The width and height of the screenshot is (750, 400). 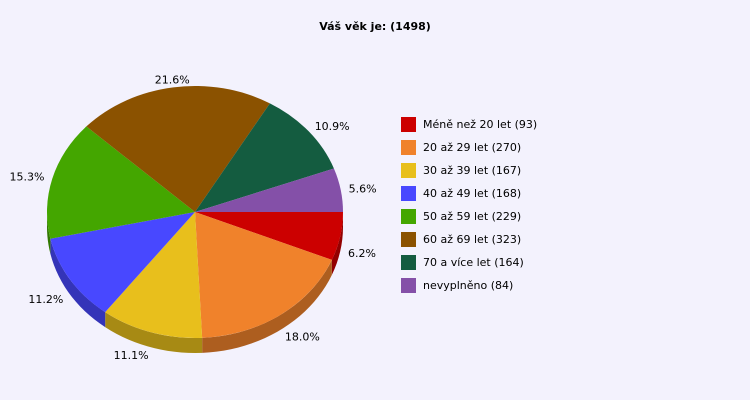 What do you see at coordinates (45, 299) in the screenshot?
I see `pie-percent-label-3: 11.2%` at bounding box center [45, 299].